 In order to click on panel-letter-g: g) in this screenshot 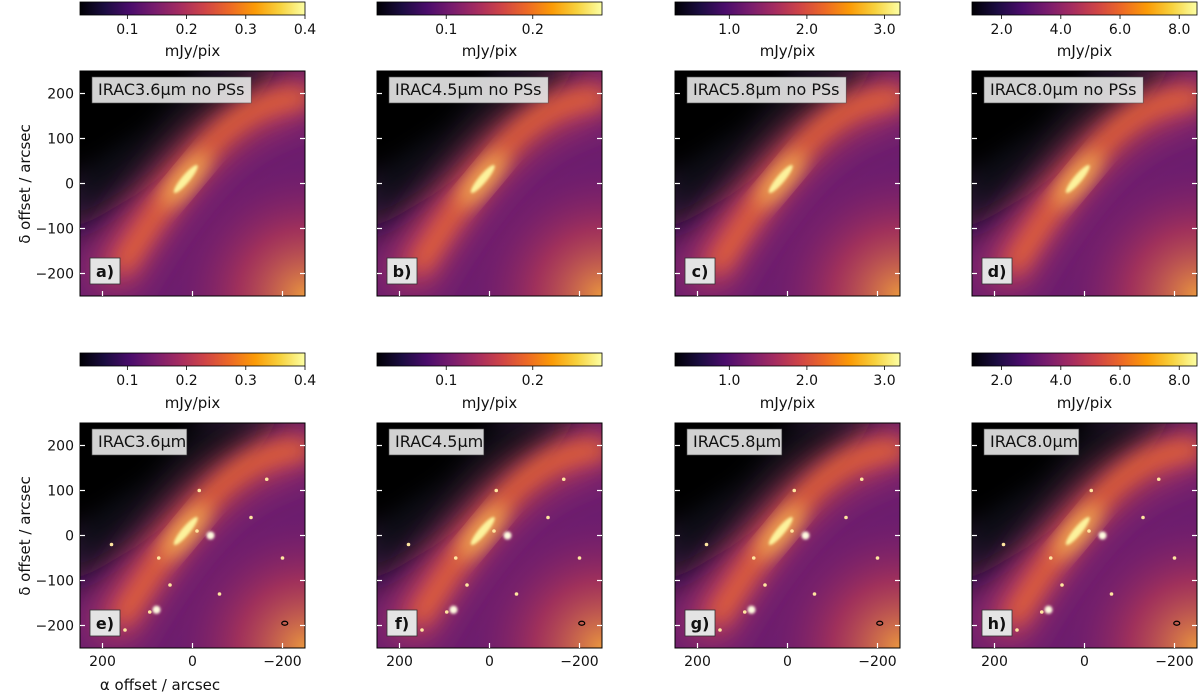, I will do `click(700, 623)`.